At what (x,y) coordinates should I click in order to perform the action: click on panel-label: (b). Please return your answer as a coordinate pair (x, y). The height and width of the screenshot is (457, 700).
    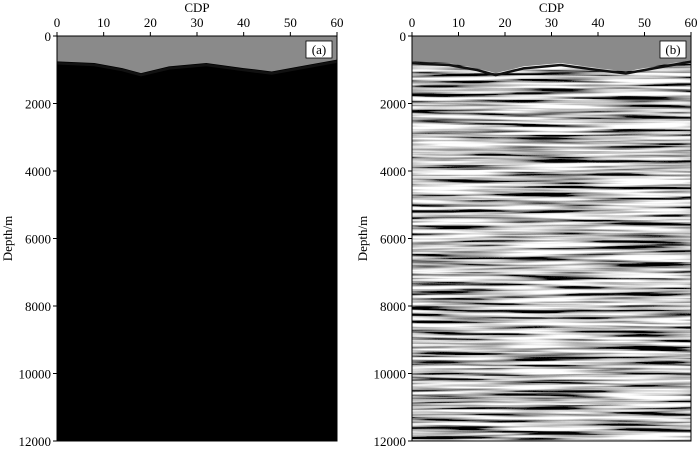
    Looking at the image, I should click on (672, 49).